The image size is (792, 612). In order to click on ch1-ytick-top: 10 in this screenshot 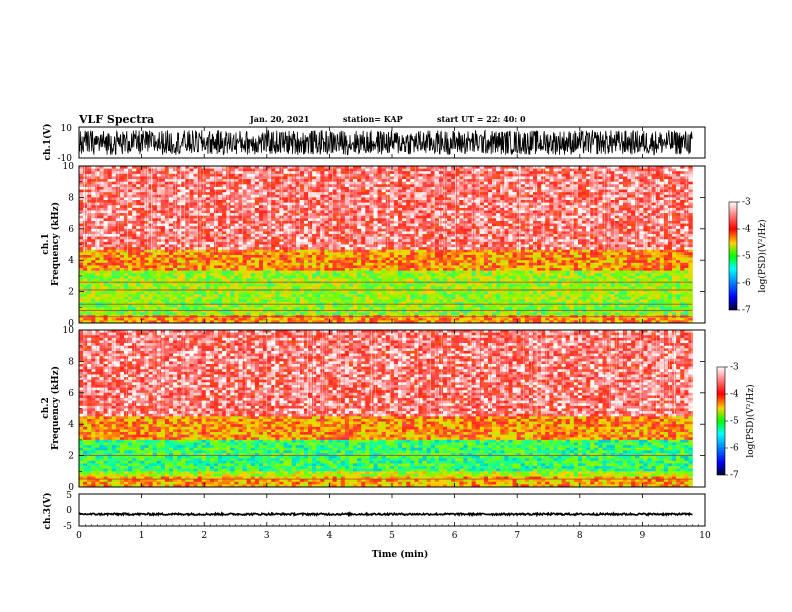, I will do `click(67, 129)`.